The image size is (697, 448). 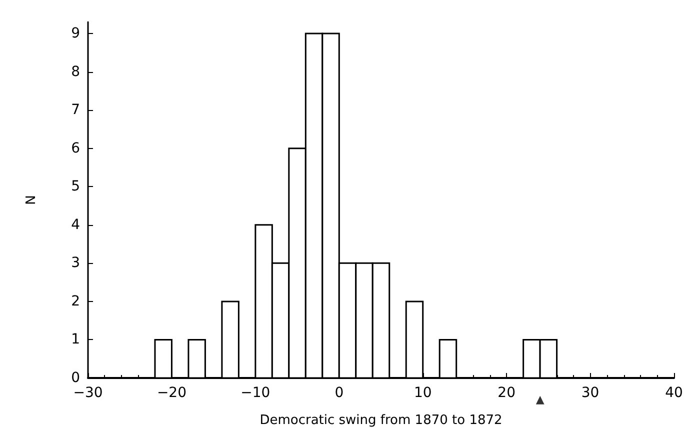 What do you see at coordinates (75, 263) in the screenshot?
I see `y-tick-label: 3` at bounding box center [75, 263].